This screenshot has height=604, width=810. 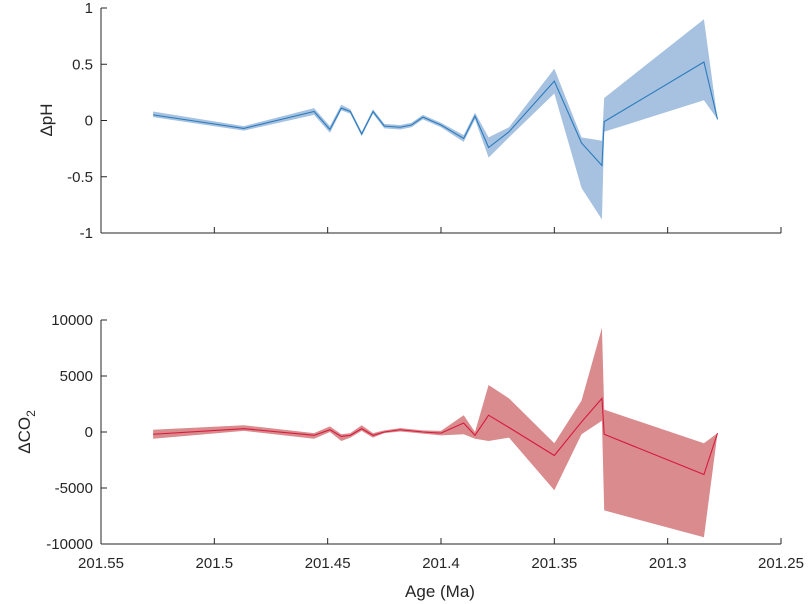 What do you see at coordinates (440, 591) in the screenshot?
I see `x-axis-label: Age (Ma)` at bounding box center [440, 591].